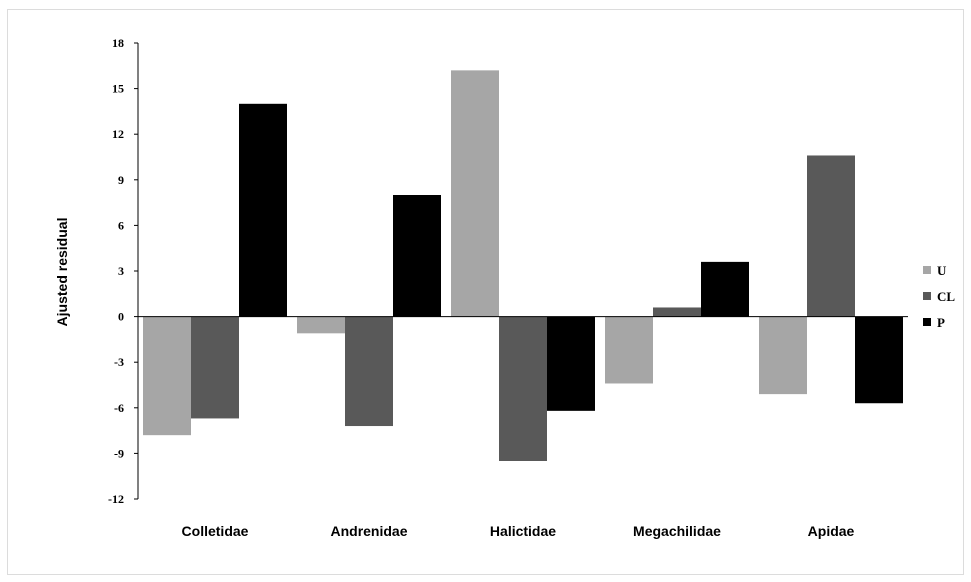  Describe the element at coordinates (118, 43) in the screenshot. I see `y-tick-label: 18` at that location.